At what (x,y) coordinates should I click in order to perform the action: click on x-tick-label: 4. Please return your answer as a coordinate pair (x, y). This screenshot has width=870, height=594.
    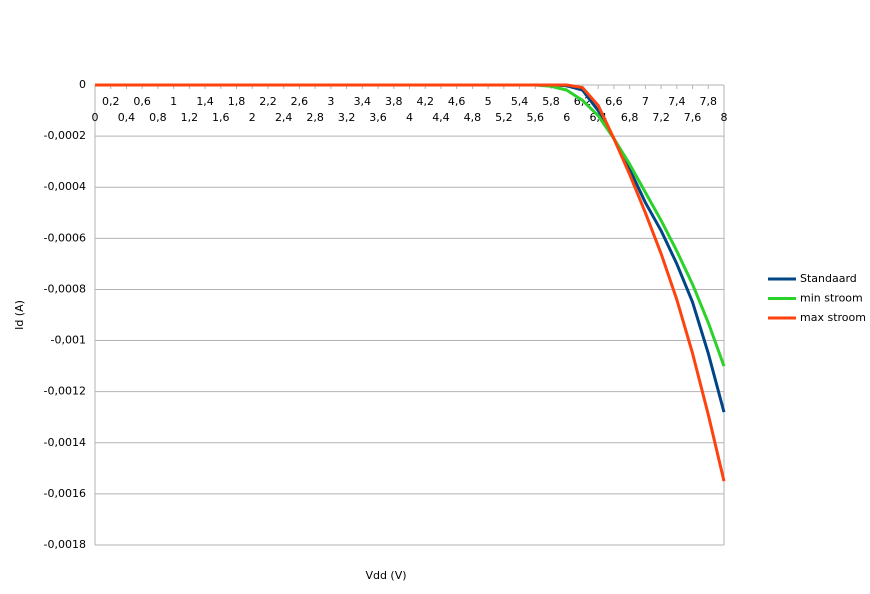
    Looking at the image, I should click on (409, 117).